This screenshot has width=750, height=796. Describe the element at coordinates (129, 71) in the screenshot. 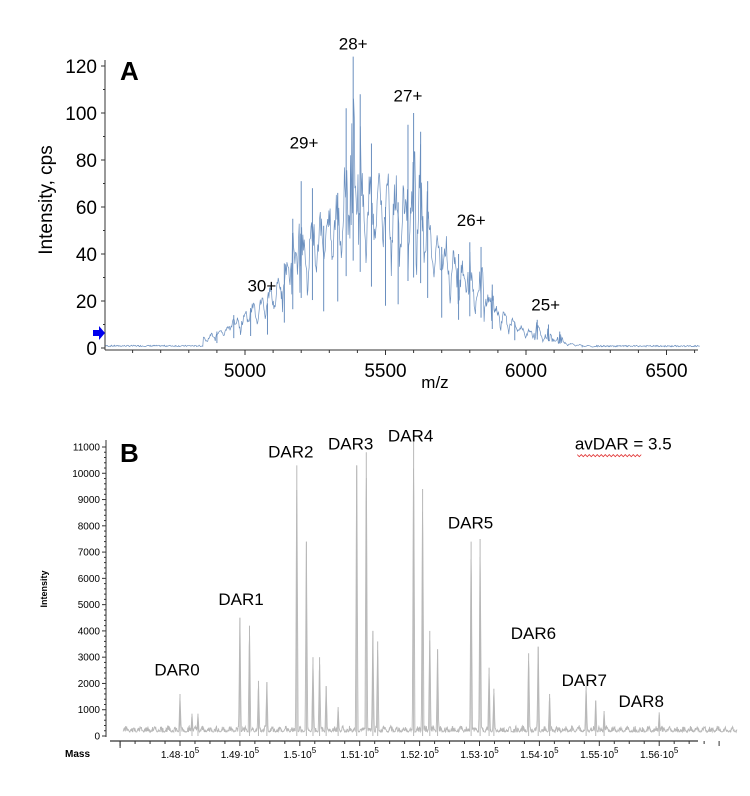

I see `panel-a-label: A` at that location.